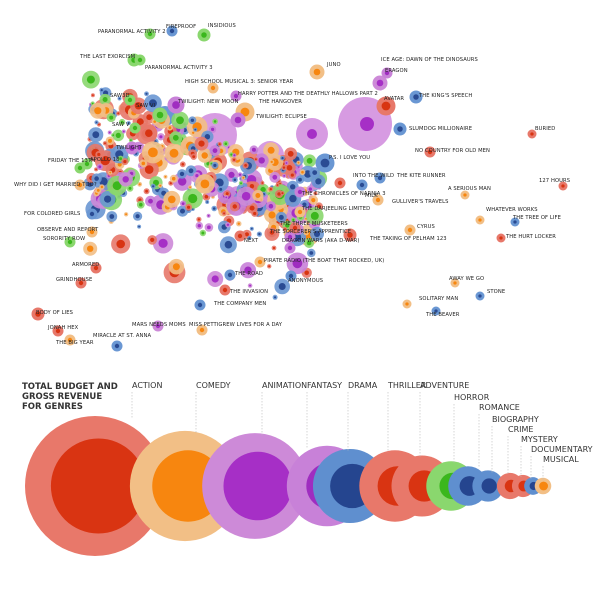 The image size is (600, 600). Describe the element at coordinates (122, 336) in the screenshot. I see `film-label: MIRACLE AT ST. ANNA` at that location.